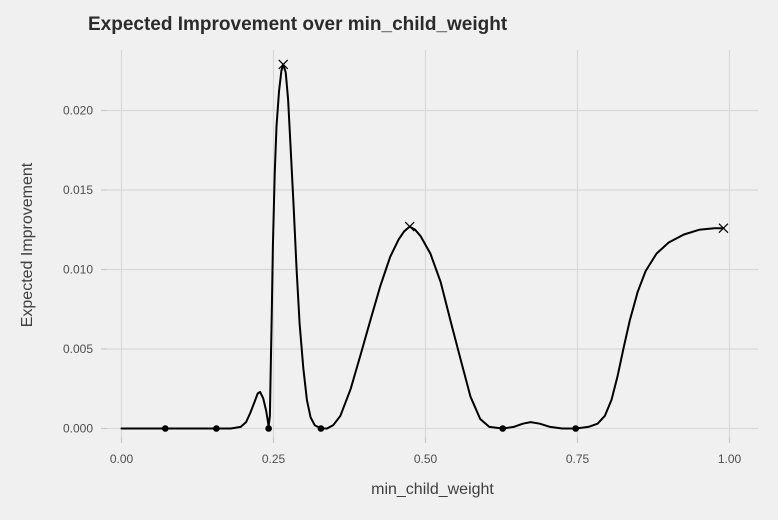 The width and height of the screenshot is (778, 520). I want to click on x-axis-title: min_child_weight, so click(432, 489).